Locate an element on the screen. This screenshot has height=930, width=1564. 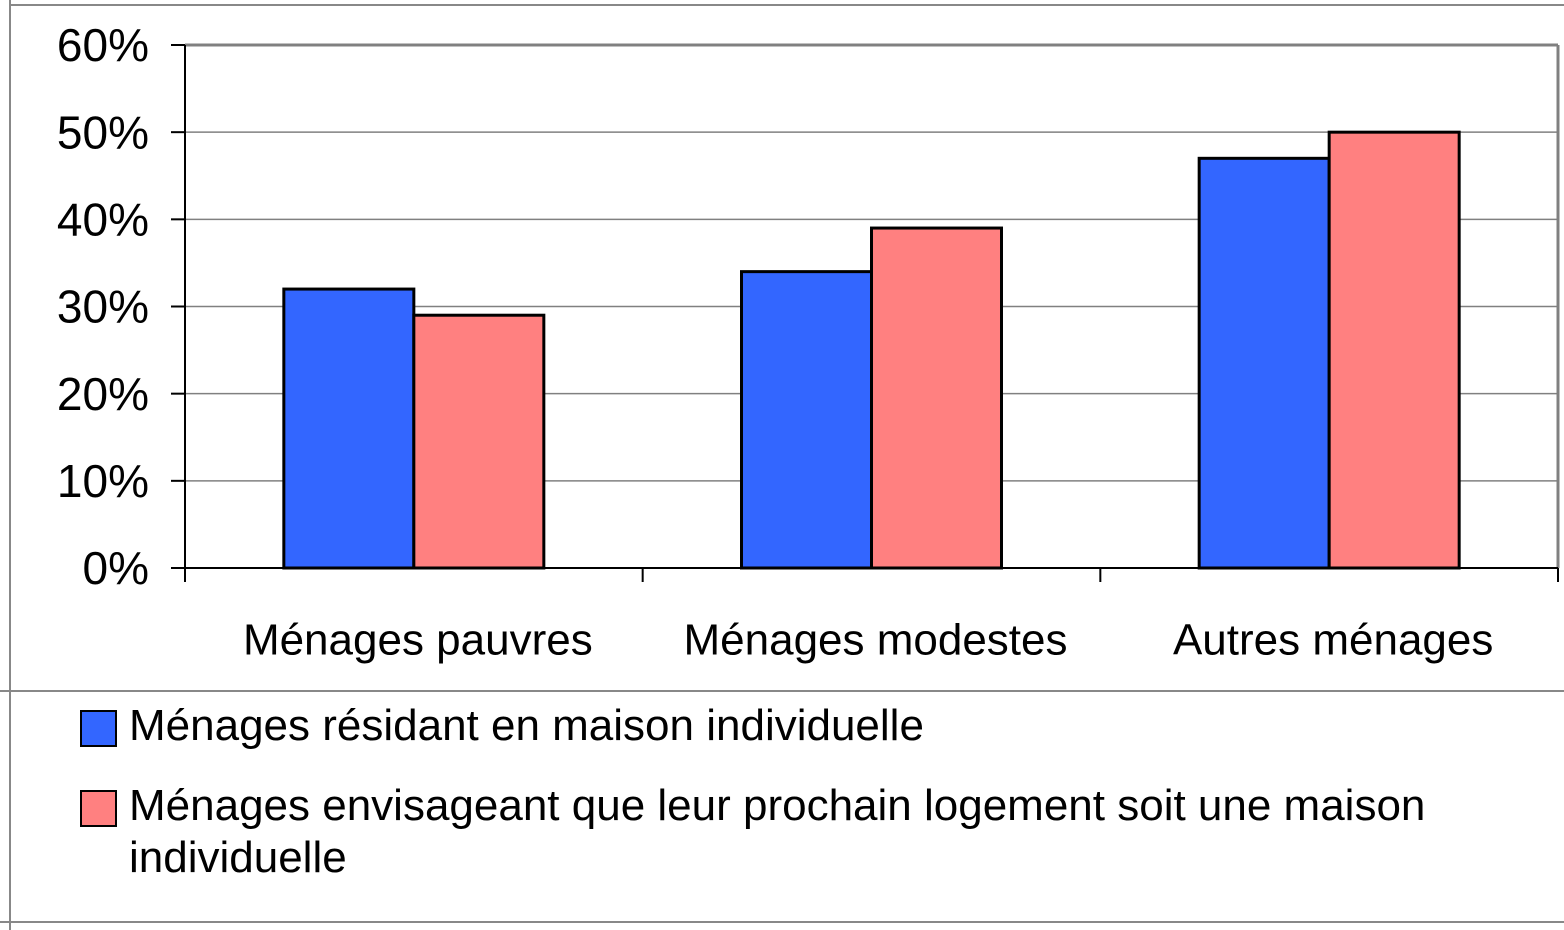
y-tick-label: 60% is located at coordinates (103, 45).